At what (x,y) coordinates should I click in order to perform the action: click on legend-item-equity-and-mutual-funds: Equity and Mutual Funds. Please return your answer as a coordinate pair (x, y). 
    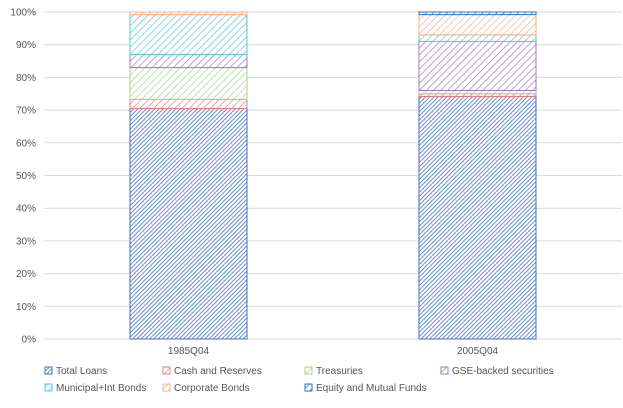
    Looking at the image, I should click on (365, 388).